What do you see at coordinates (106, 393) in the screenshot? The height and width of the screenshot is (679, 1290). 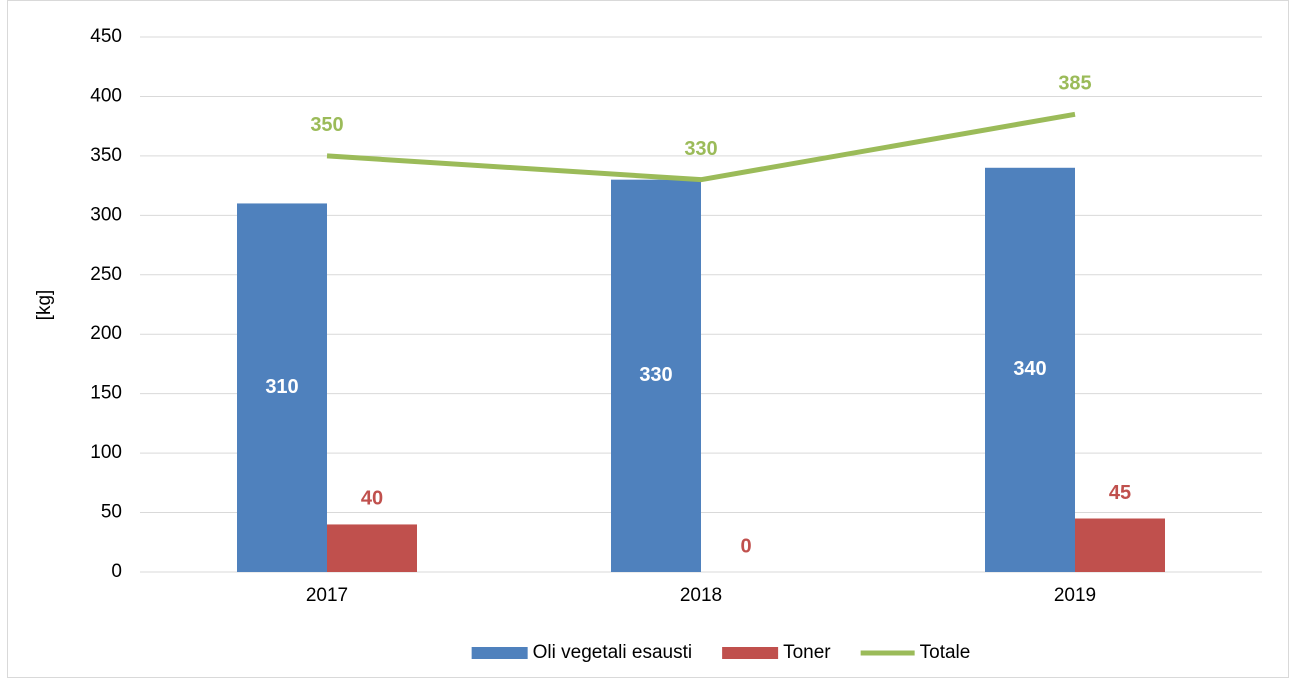 I see `y-tick-label: 150` at bounding box center [106, 393].